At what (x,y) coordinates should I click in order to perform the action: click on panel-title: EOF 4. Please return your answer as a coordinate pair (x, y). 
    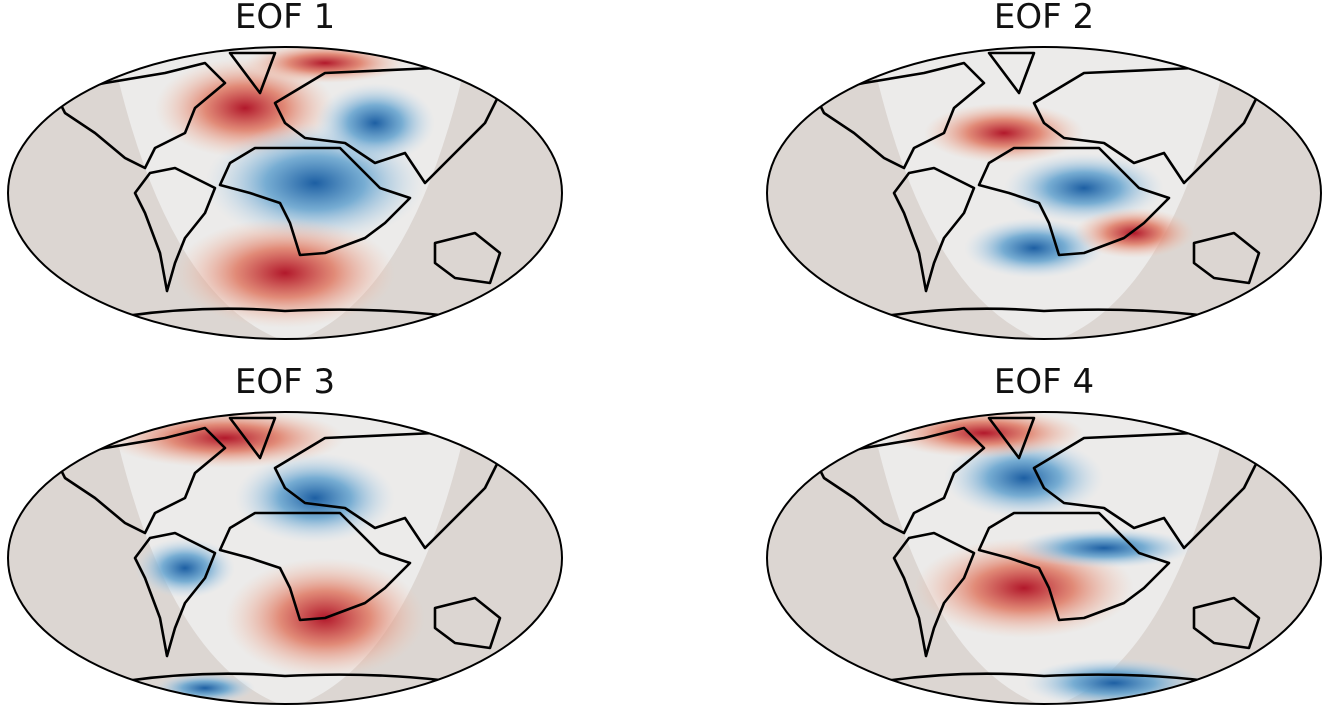
    Looking at the image, I should click on (1044, 382).